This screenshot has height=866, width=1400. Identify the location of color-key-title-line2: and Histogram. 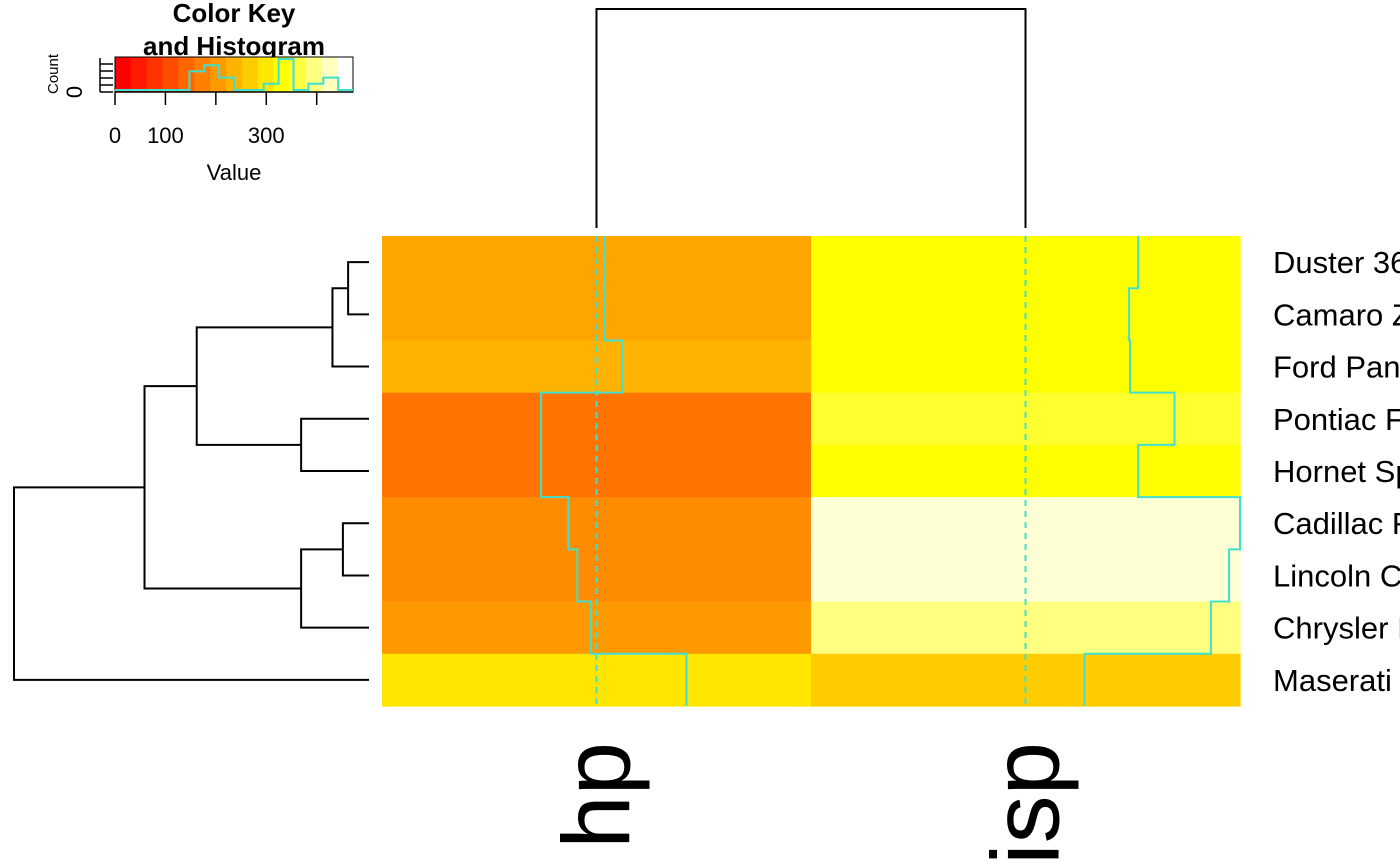
(234, 46).